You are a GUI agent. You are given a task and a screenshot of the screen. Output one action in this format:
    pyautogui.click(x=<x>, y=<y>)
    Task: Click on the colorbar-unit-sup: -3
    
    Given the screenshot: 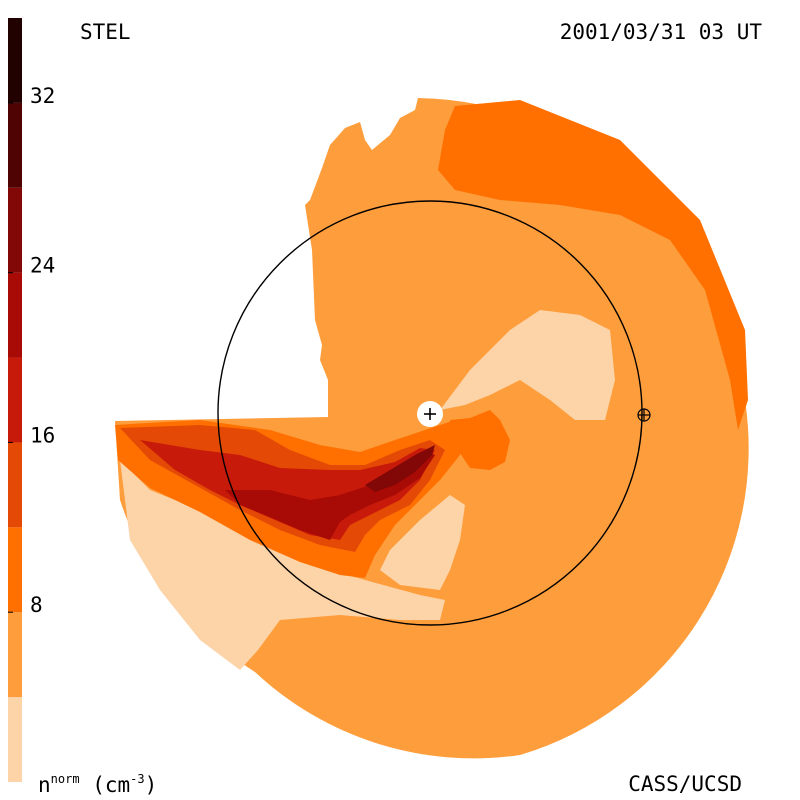 What is the action you would take?
    pyautogui.click(x=137, y=779)
    